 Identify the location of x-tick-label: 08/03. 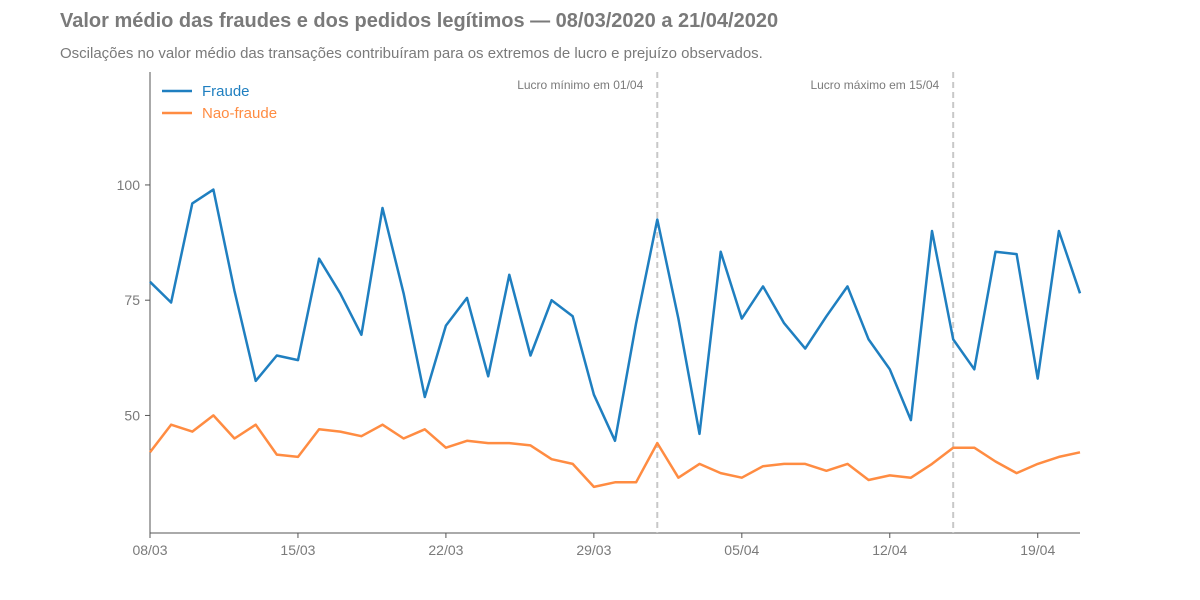
(149, 550).